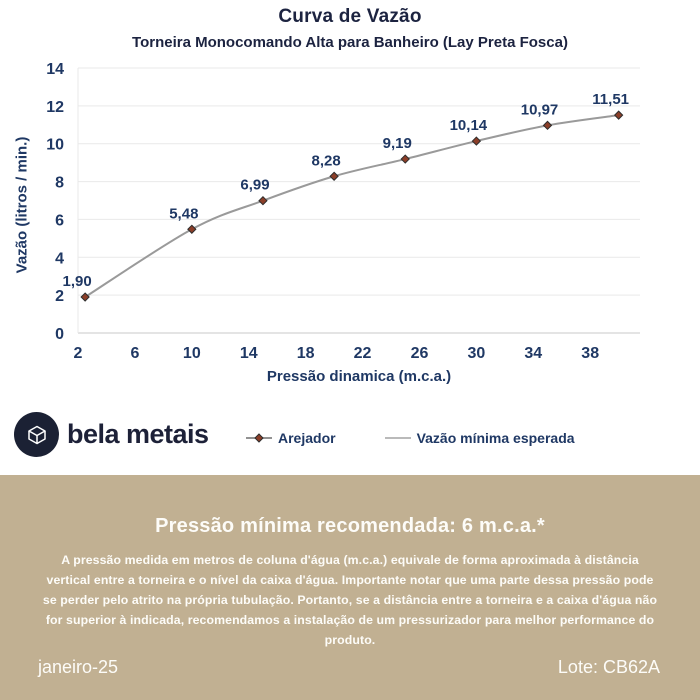 The height and width of the screenshot is (700, 700). I want to click on svg-text: 6,99, so click(254, 185).